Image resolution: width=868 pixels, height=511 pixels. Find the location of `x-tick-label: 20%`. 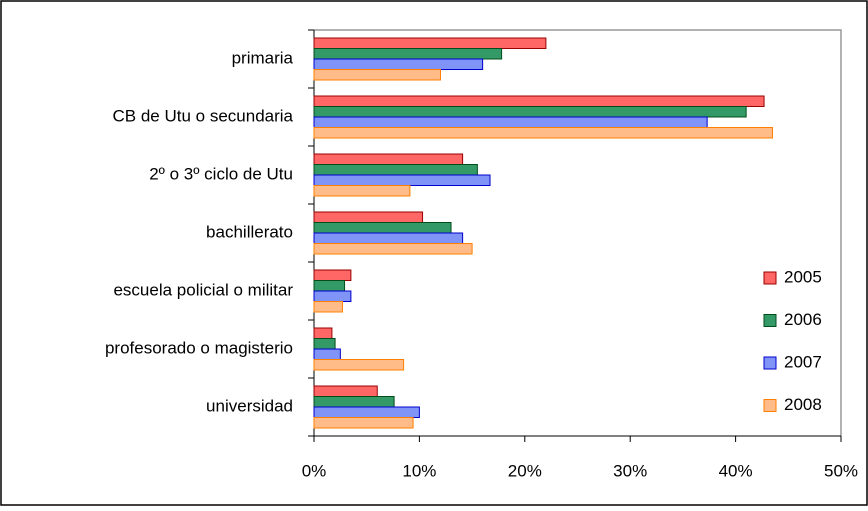

x-tick-label: 20% is located at coordinates (525, 470).